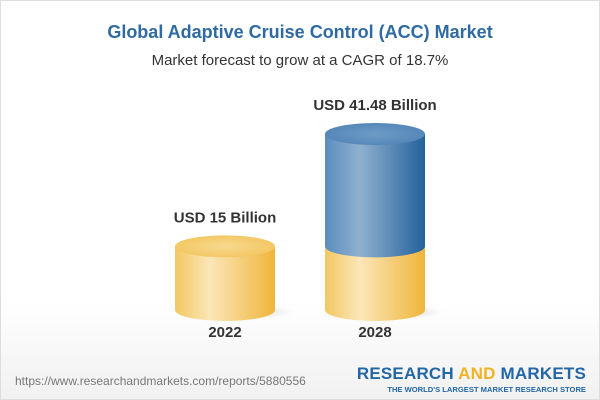  What do you see at coordinates (375, 196) in the screenshot?
I see `bar-growth-segment` at bounding box center [375, 196].